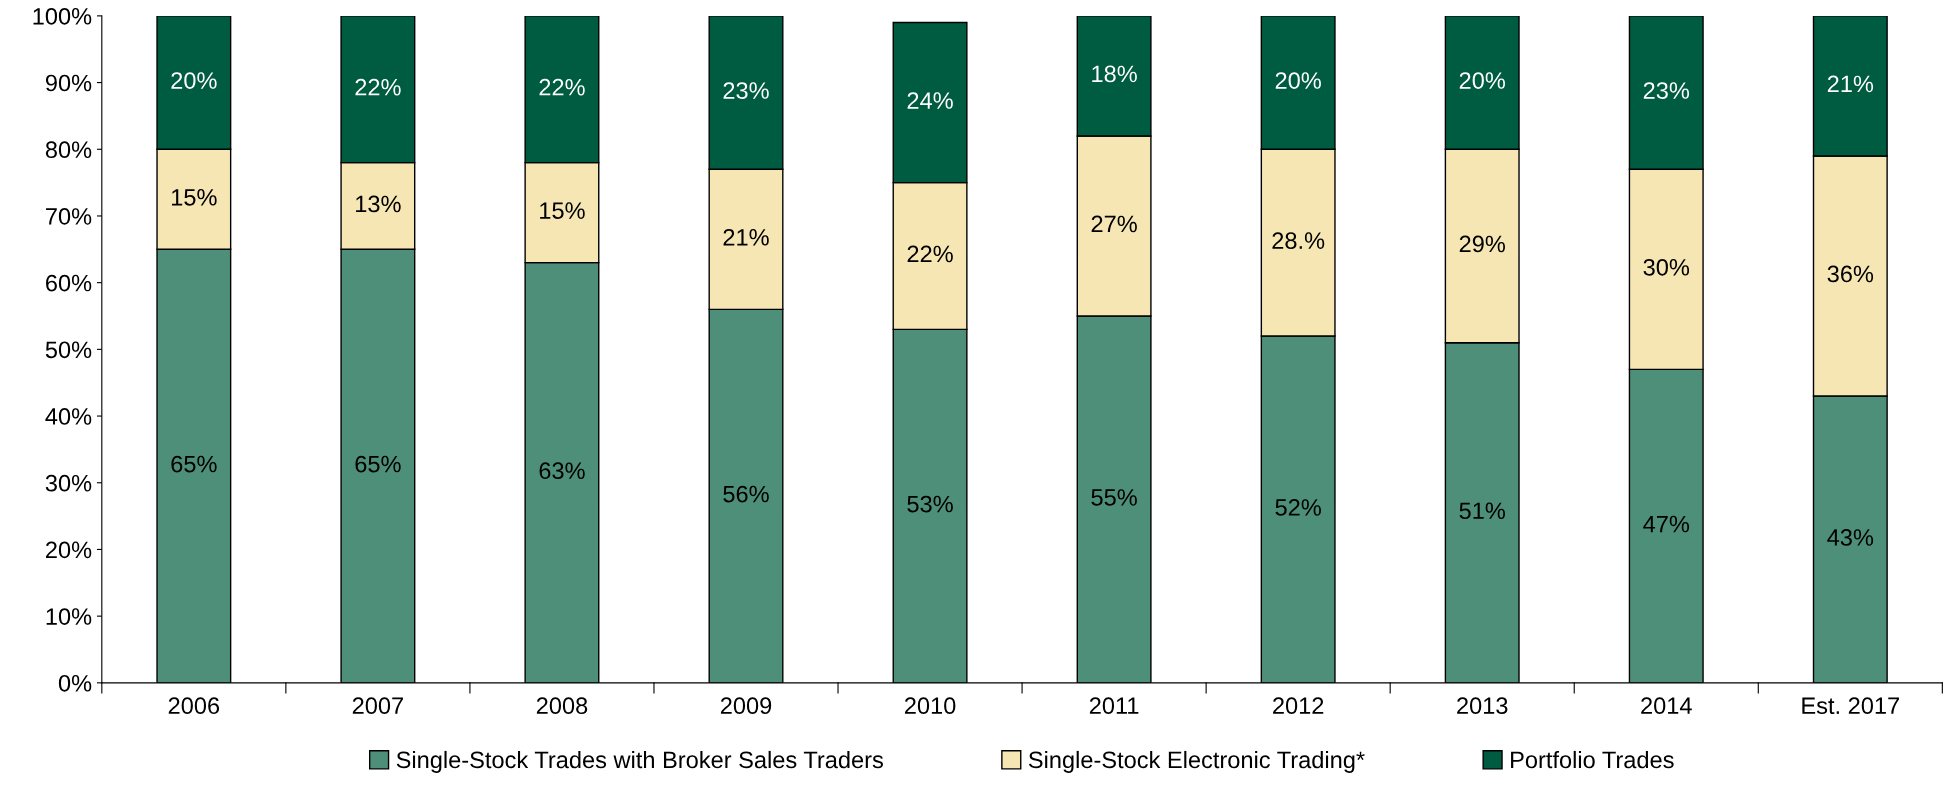 This screenshot has width=1958, height=794. What do you see at coordinates (1850, 537) in the screenshot?
I see `data-label: 43%` at bounding box center [1850, 537].